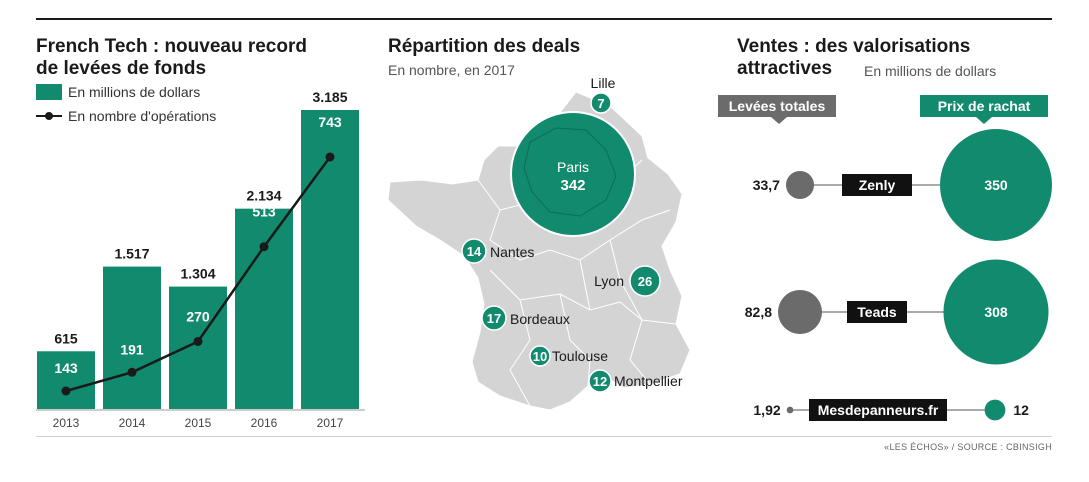  What do you see at coordinates (330, 122) in the screenshot?
I see `operations-label-2017: 743` at bounding box center [330, 122].